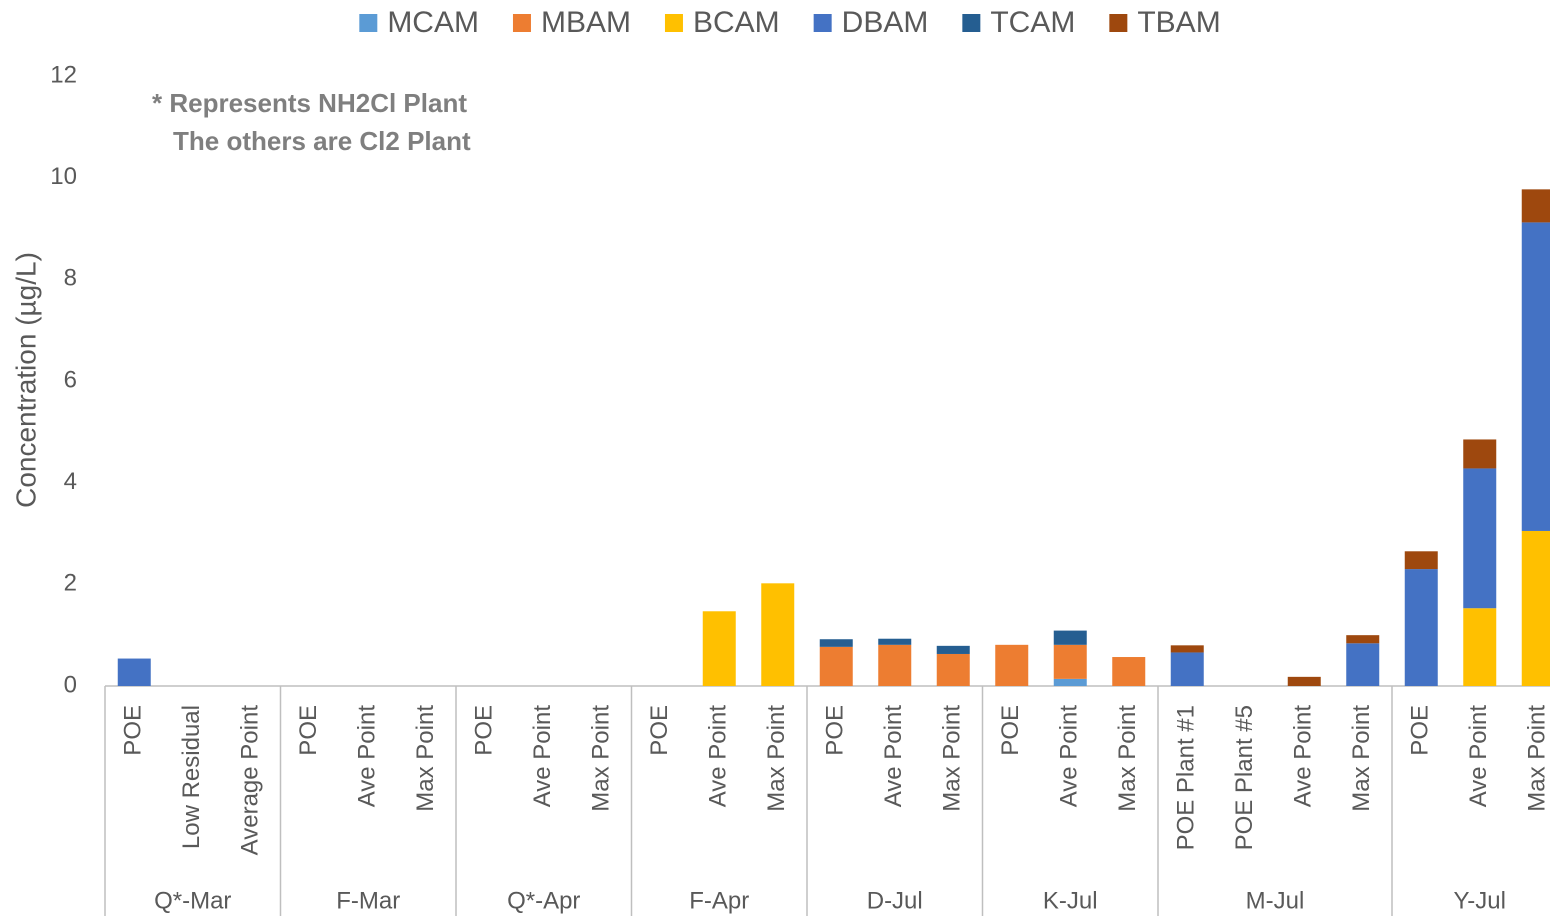 The height and width of the screenshot is (916, 1550). Describe the element at coordinates (70, 583) in the screenshot. I see `y-tick-label: 2` at that location.